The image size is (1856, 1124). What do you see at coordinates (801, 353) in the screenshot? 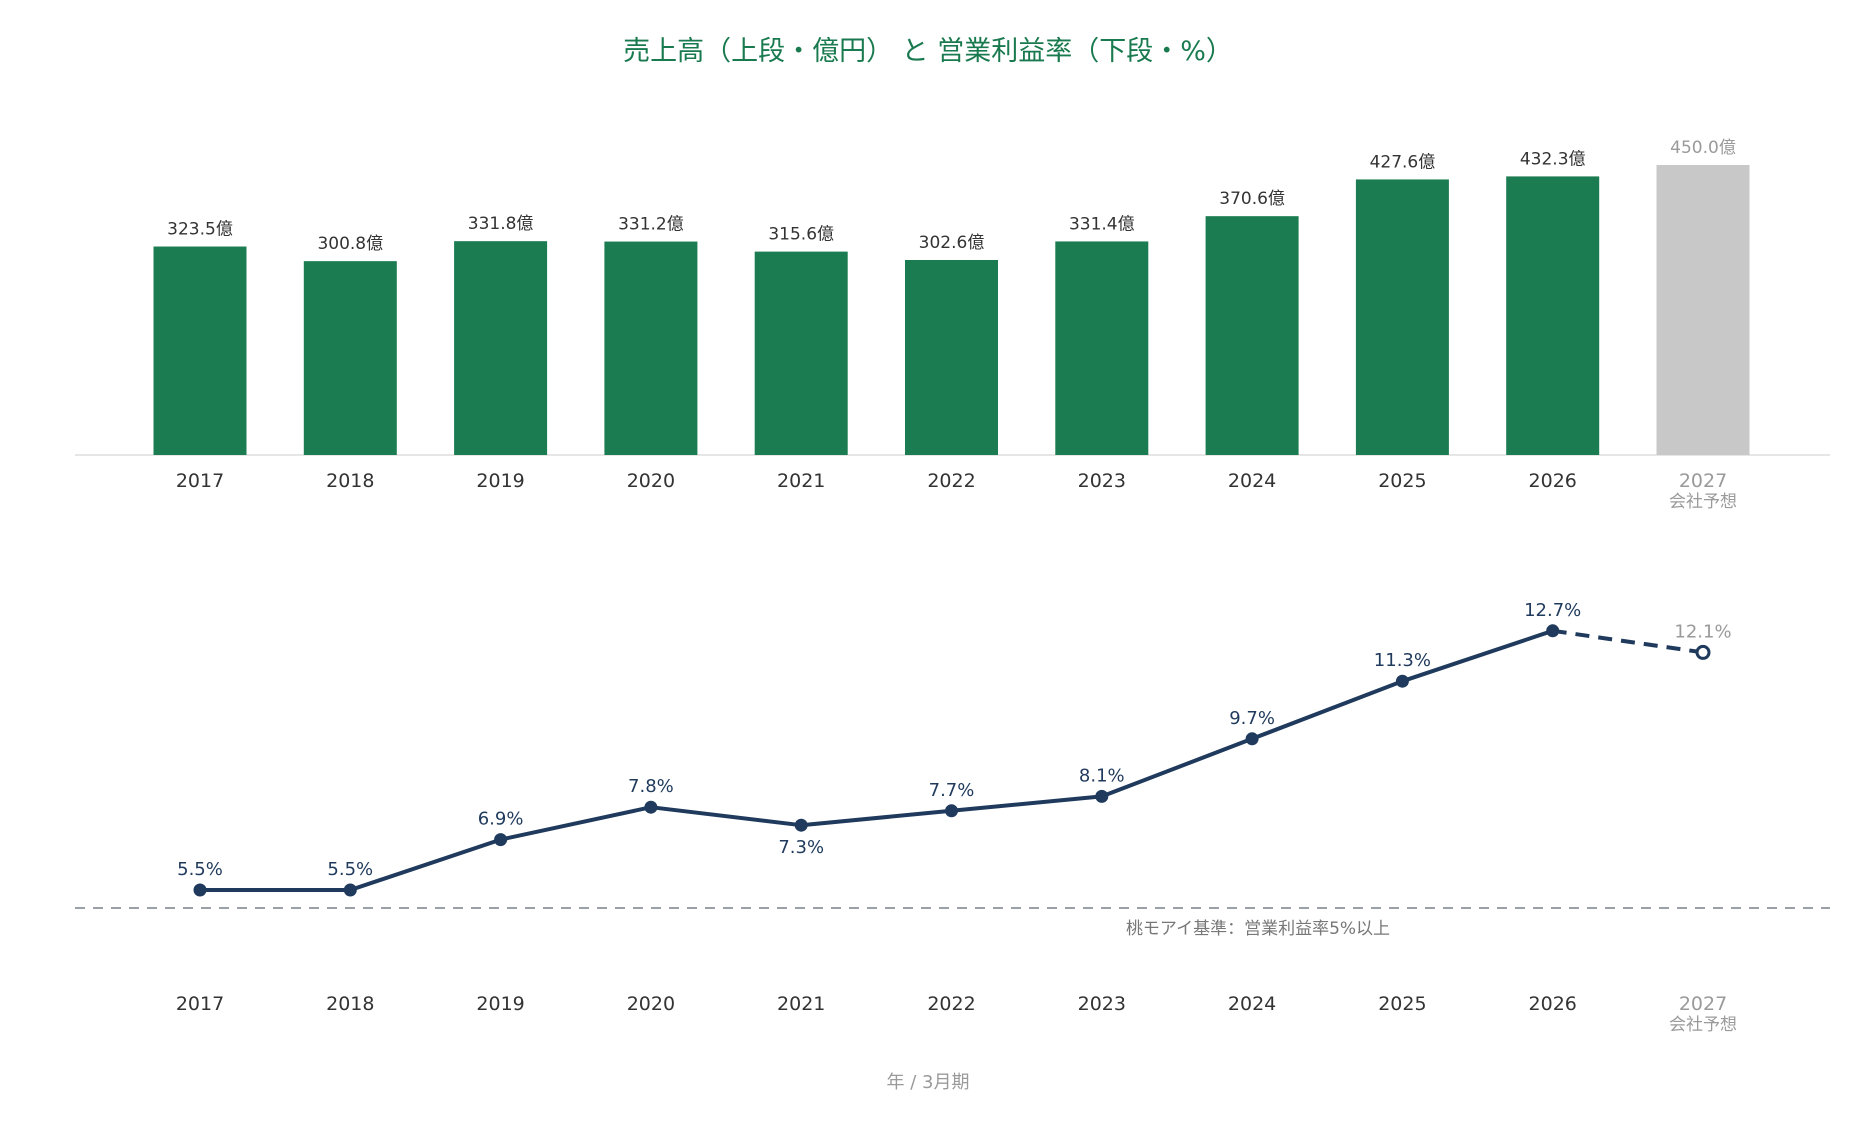
I see `bar-2021` at bounding box center [801, 353].